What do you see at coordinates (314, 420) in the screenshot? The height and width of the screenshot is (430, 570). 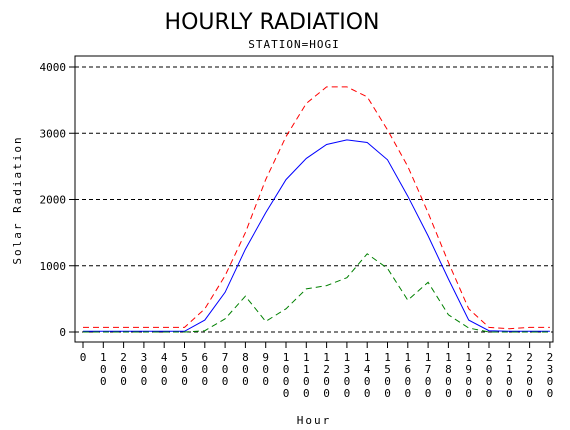 I see `x-axis-label: Hour` at bounding box center [314, 420].